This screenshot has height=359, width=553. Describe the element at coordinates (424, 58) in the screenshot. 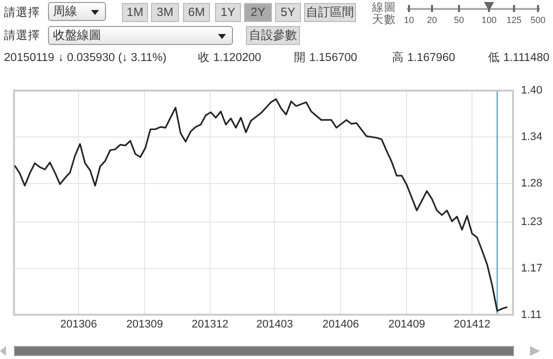

I see `text: 高 1.167960` at that location.